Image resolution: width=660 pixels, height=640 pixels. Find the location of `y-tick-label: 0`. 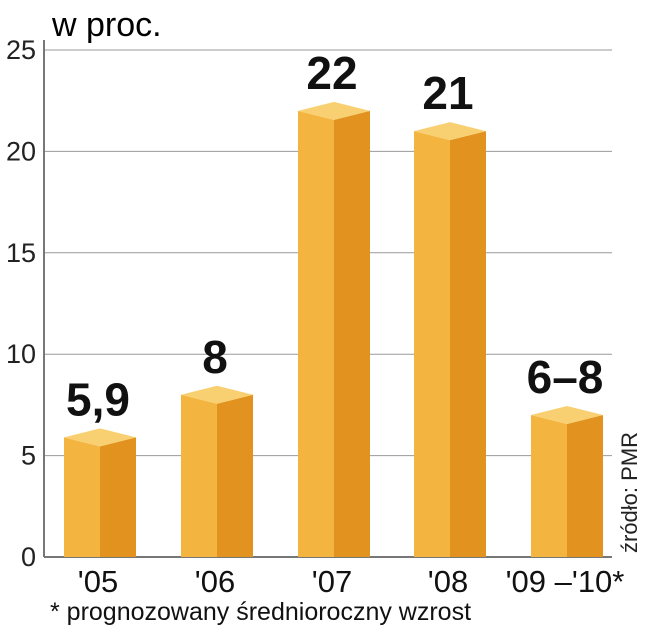

y-tick-label: 0 is located at coordinates (28, 557).